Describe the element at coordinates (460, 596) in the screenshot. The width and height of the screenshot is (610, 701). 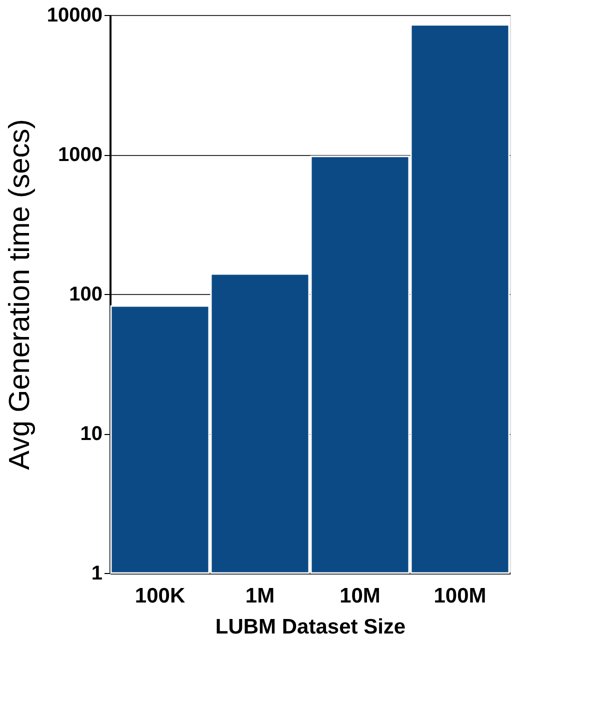
I see `x-tick-label: 100M` at that location.